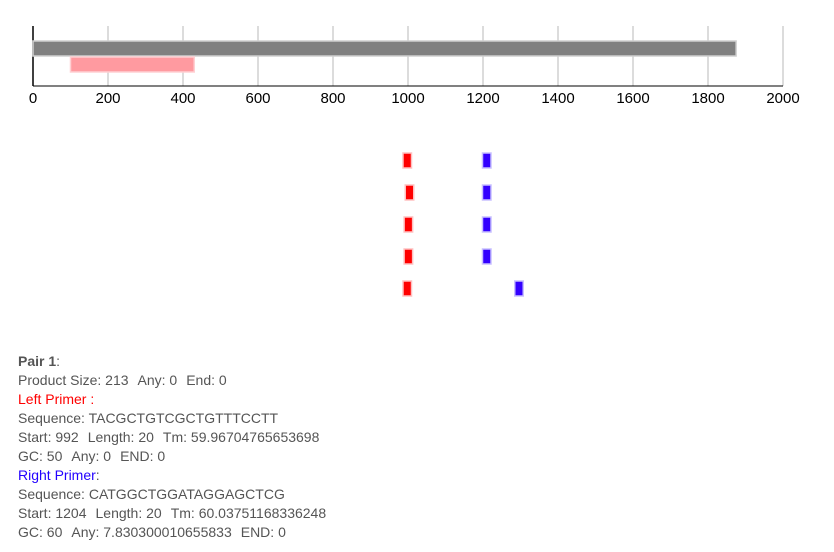  I want to click on left-sequence-label: Sequence:, so click(51, 418).